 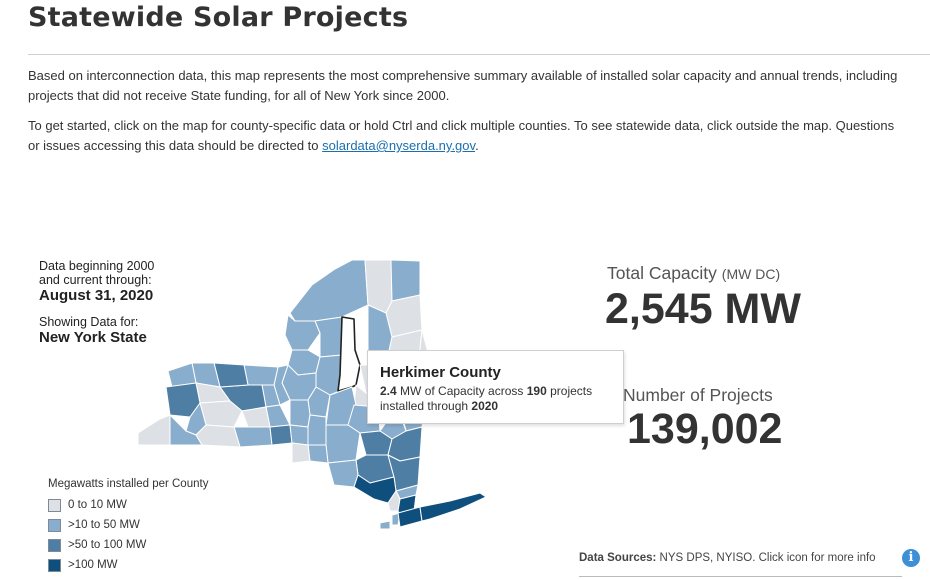 I want to click on tooltip-capacity-value: 2.4, so click(x=388, y=391).